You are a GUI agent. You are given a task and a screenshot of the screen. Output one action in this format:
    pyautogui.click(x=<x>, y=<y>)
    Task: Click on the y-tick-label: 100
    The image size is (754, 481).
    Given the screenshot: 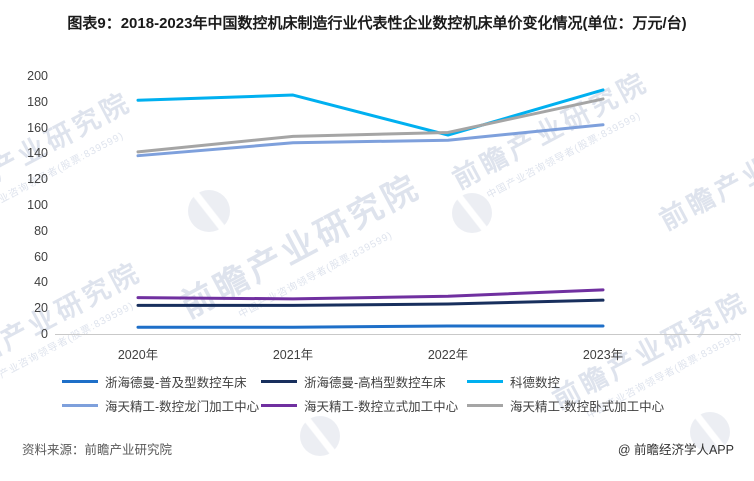 What is the action you would take?
    pyautogui.click(x=37, y=205)
    